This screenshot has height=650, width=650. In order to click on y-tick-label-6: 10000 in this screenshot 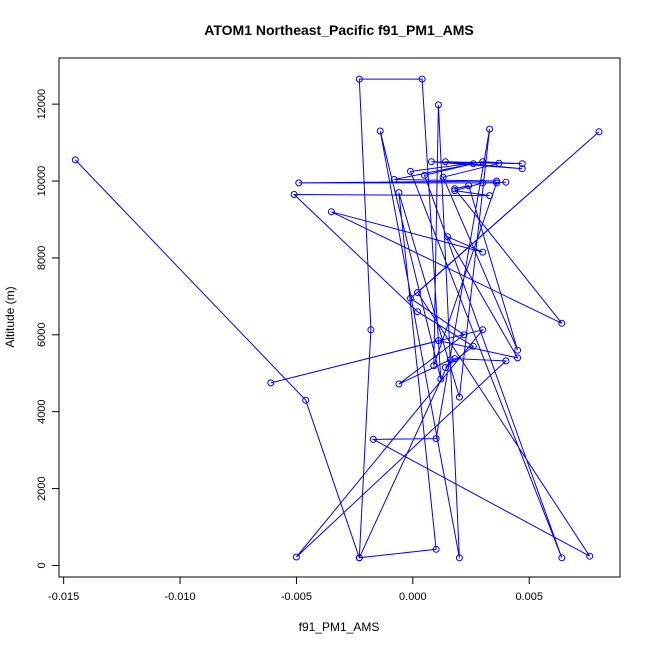, I will do `click(42, 181)`.